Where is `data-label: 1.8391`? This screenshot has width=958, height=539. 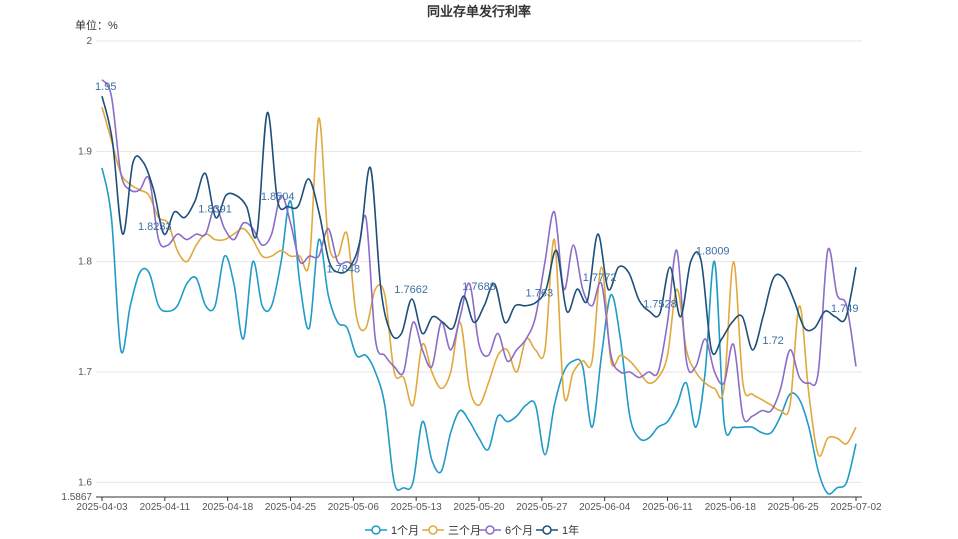
data-label: 1.8391 is located at coordinates (215, 210).